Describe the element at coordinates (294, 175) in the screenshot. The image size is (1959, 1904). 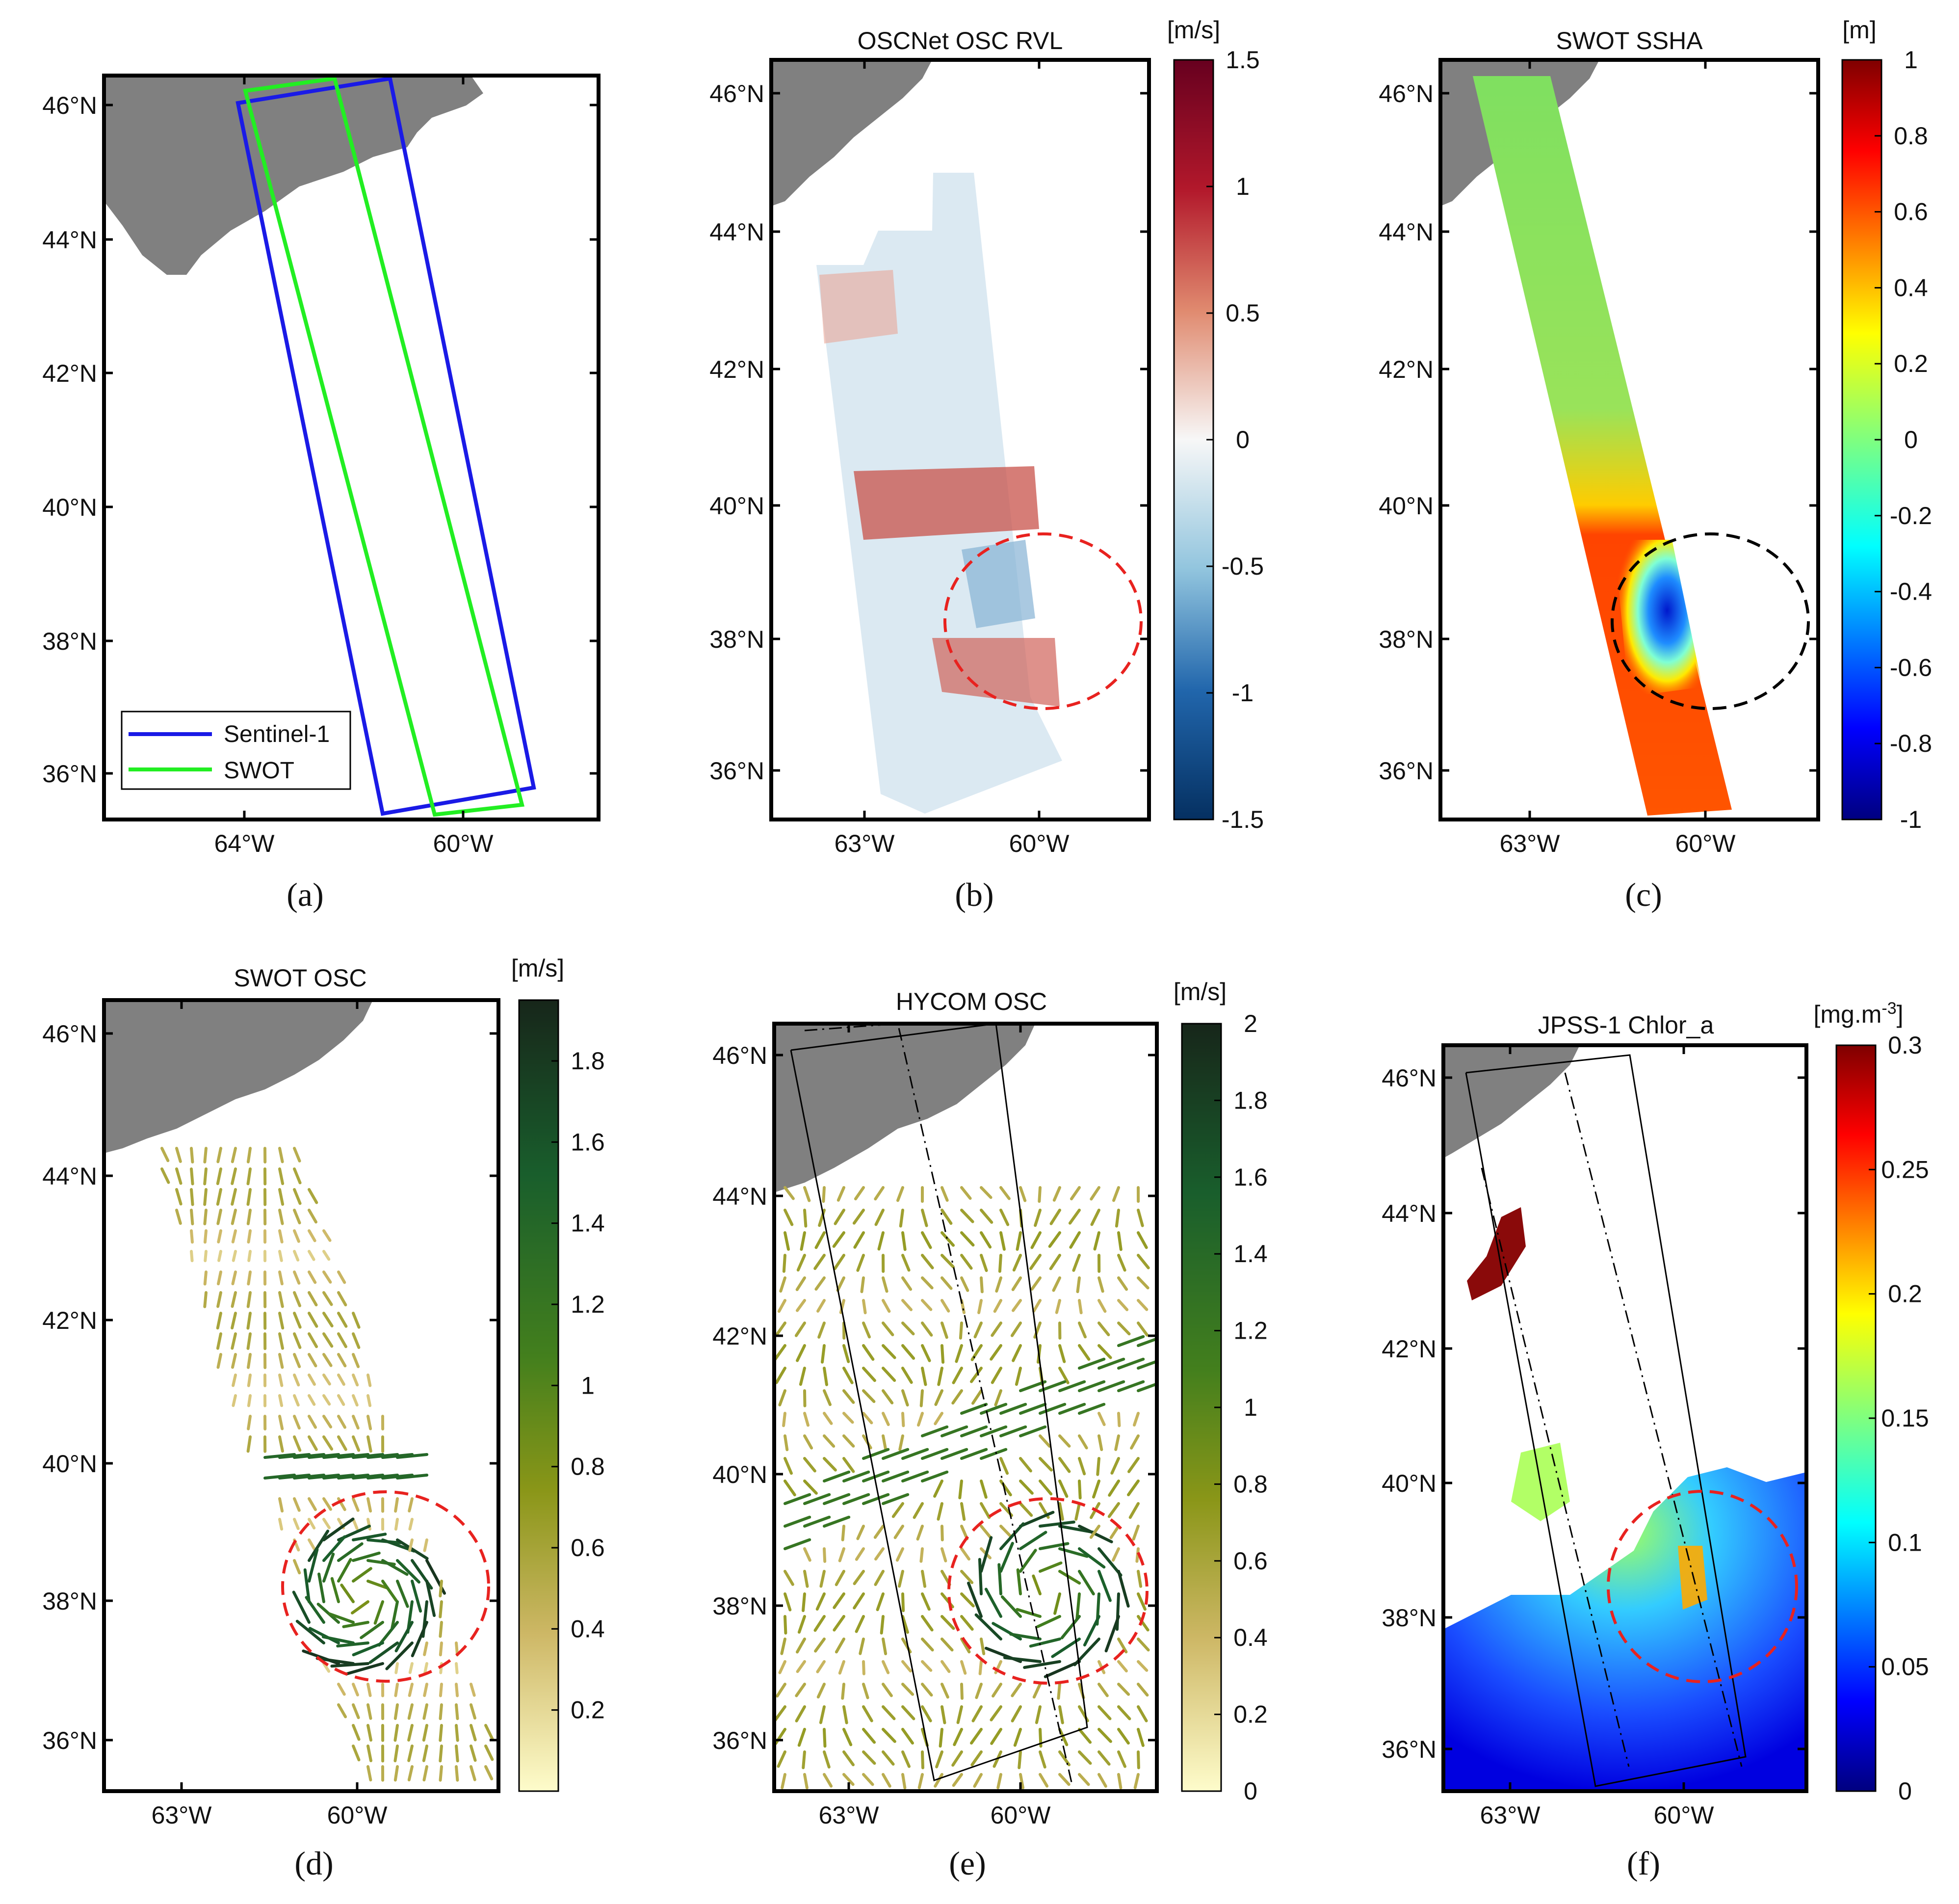
I see `land-mass` at that location.